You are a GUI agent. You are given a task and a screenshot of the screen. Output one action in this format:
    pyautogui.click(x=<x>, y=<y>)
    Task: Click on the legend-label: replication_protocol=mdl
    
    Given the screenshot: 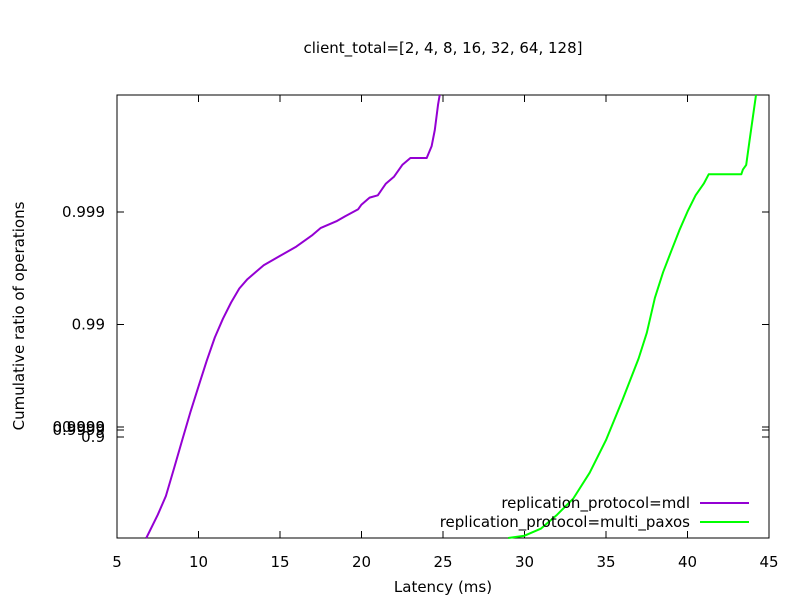 What is the action you would take?
    pyautogui.click(x=595, y=503)
    